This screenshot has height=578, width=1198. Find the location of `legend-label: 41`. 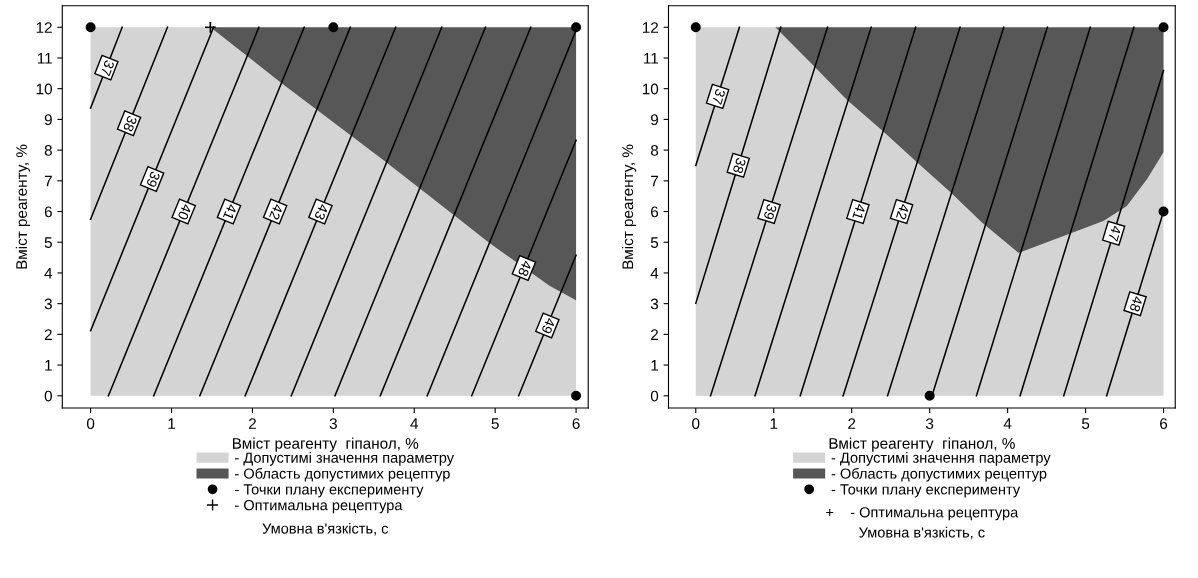

legend-label: 41 is located at coordinates (230, 212).